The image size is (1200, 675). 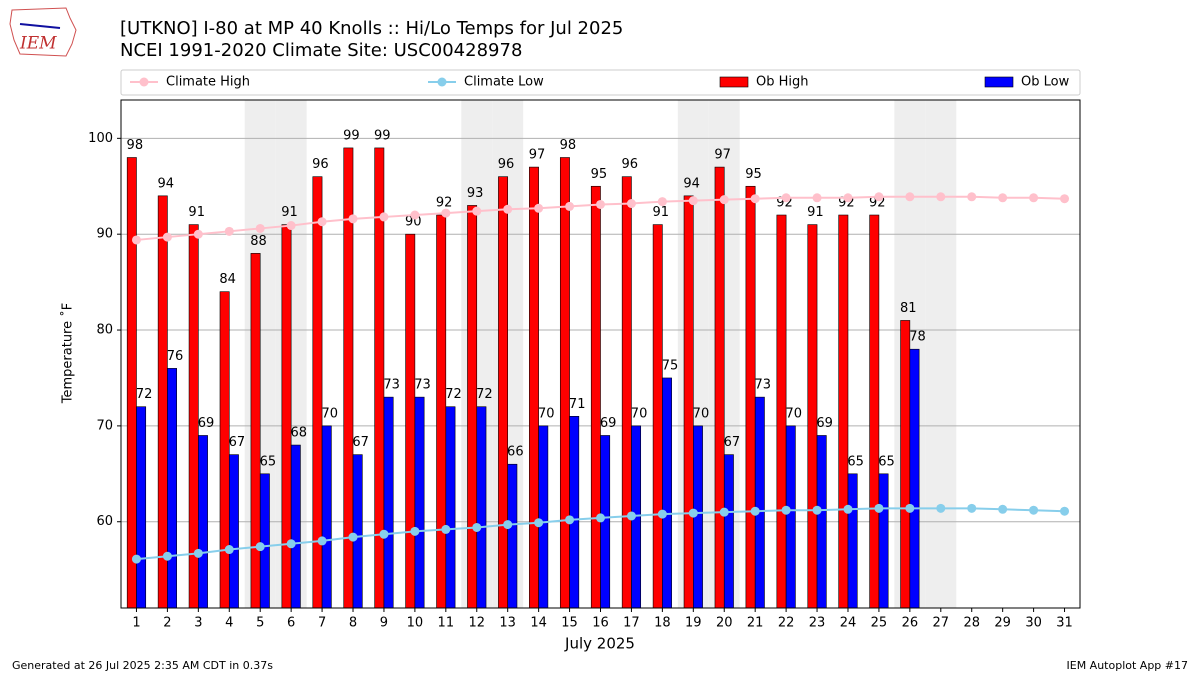 What do you see at coordinates (577, 404) in the screenshot?
I see `bar-value-label: 71` at bounding box center [577, 404].